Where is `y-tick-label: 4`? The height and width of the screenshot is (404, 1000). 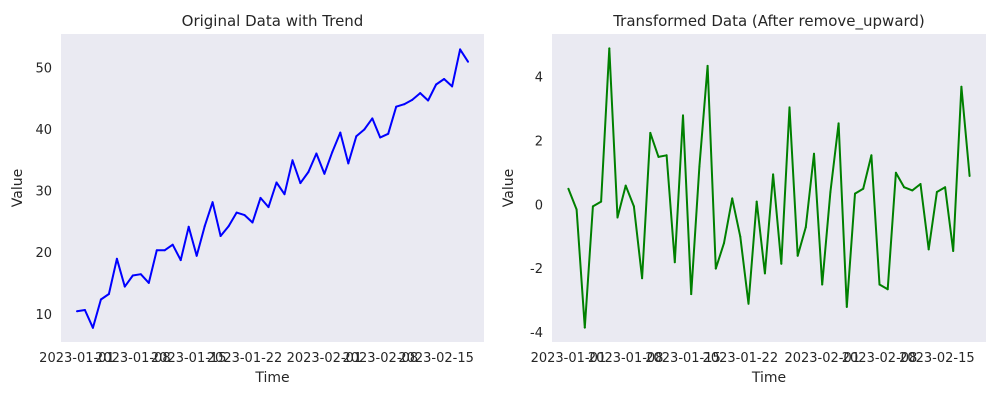 y-tick-label: 4 is located at coordinates (539, 78).